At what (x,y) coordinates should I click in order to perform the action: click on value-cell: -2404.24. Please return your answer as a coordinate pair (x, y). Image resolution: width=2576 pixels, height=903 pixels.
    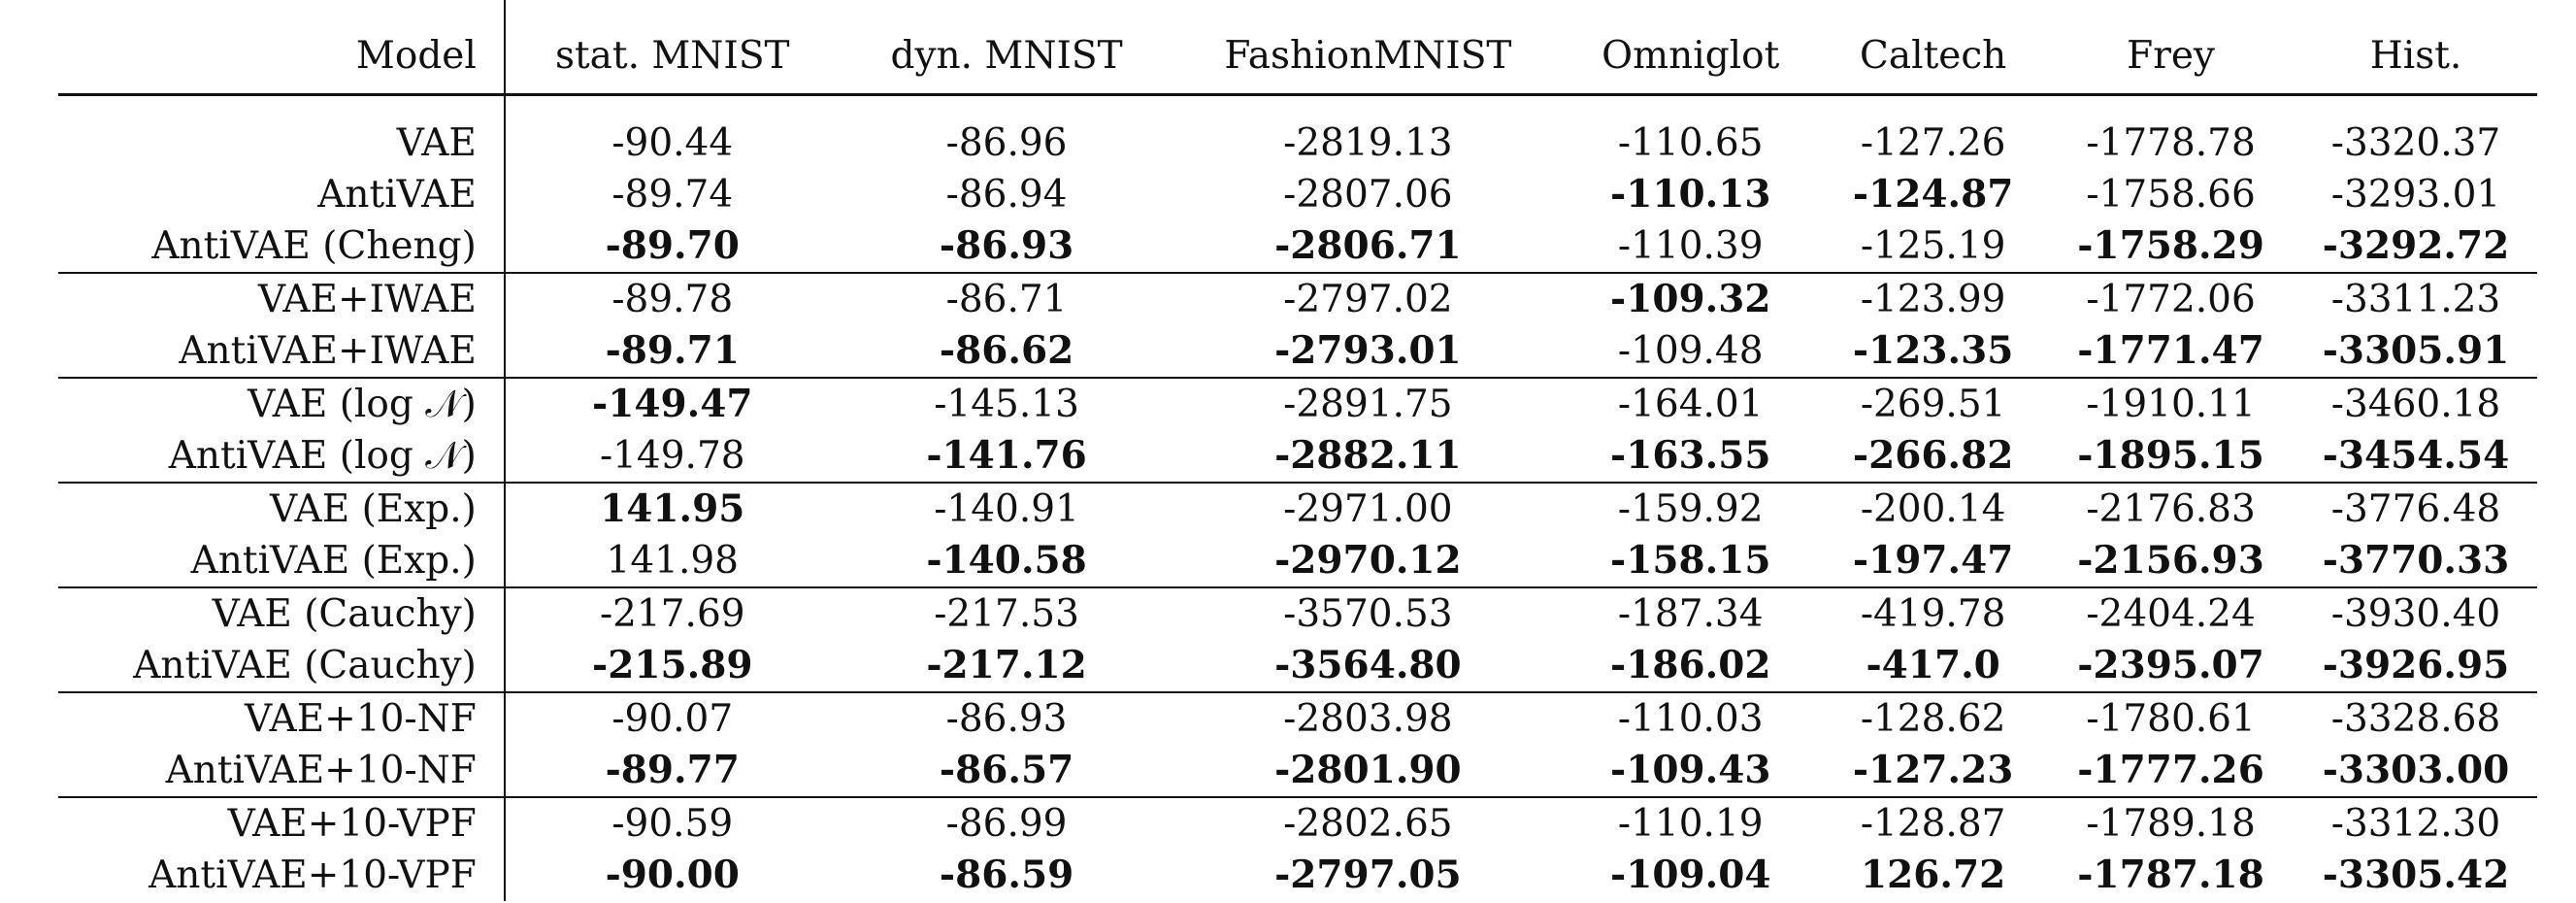
    Looking at the image, I should click on (2171, 613).